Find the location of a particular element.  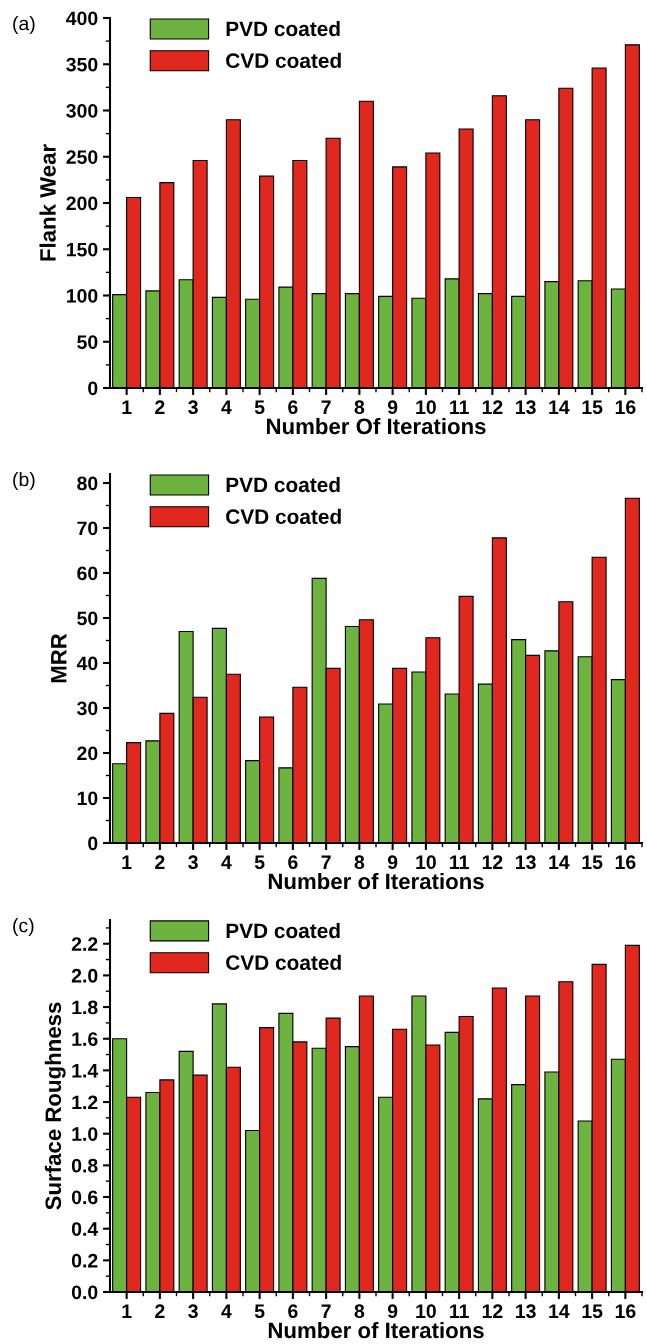

y-tick-label: 150 is located at coordinates (82, 249).